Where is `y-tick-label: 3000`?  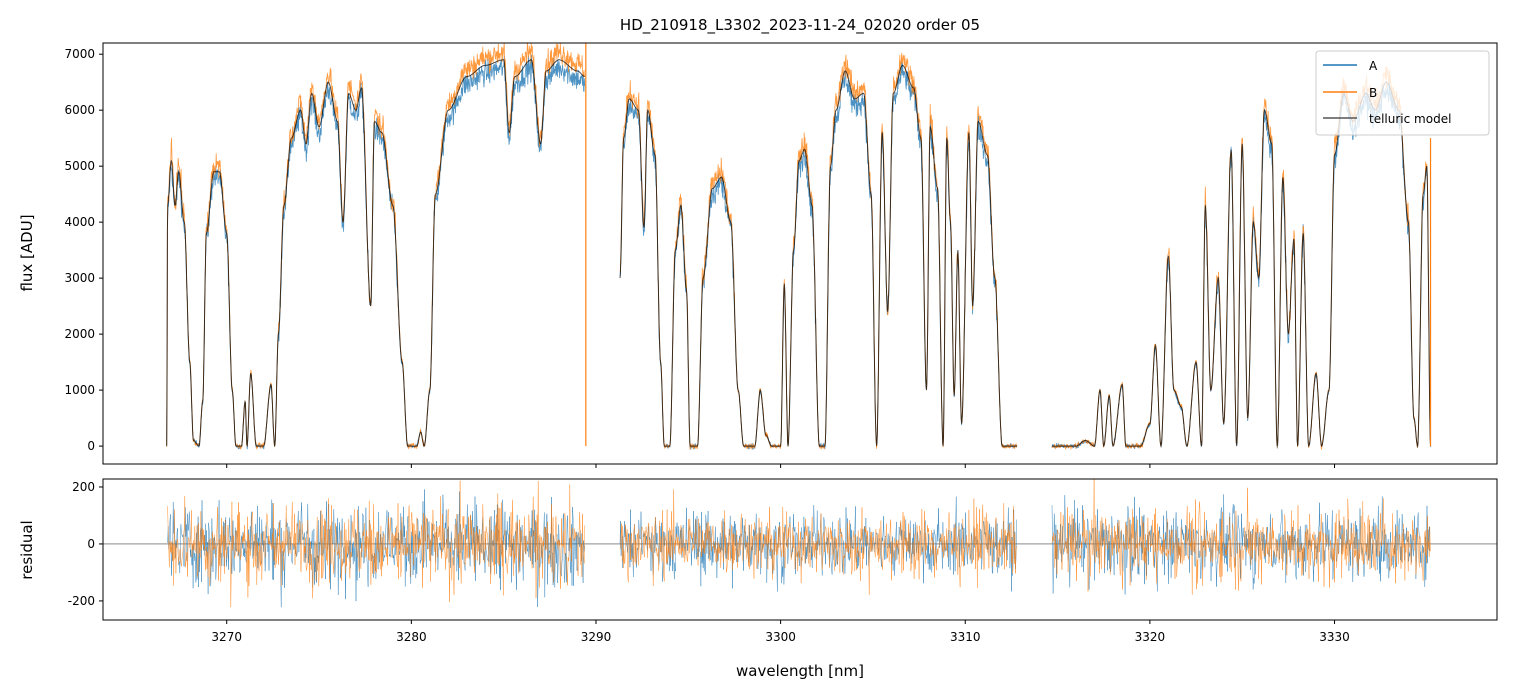 y-tick-label: 3000 is located at coordinates (79, 278).